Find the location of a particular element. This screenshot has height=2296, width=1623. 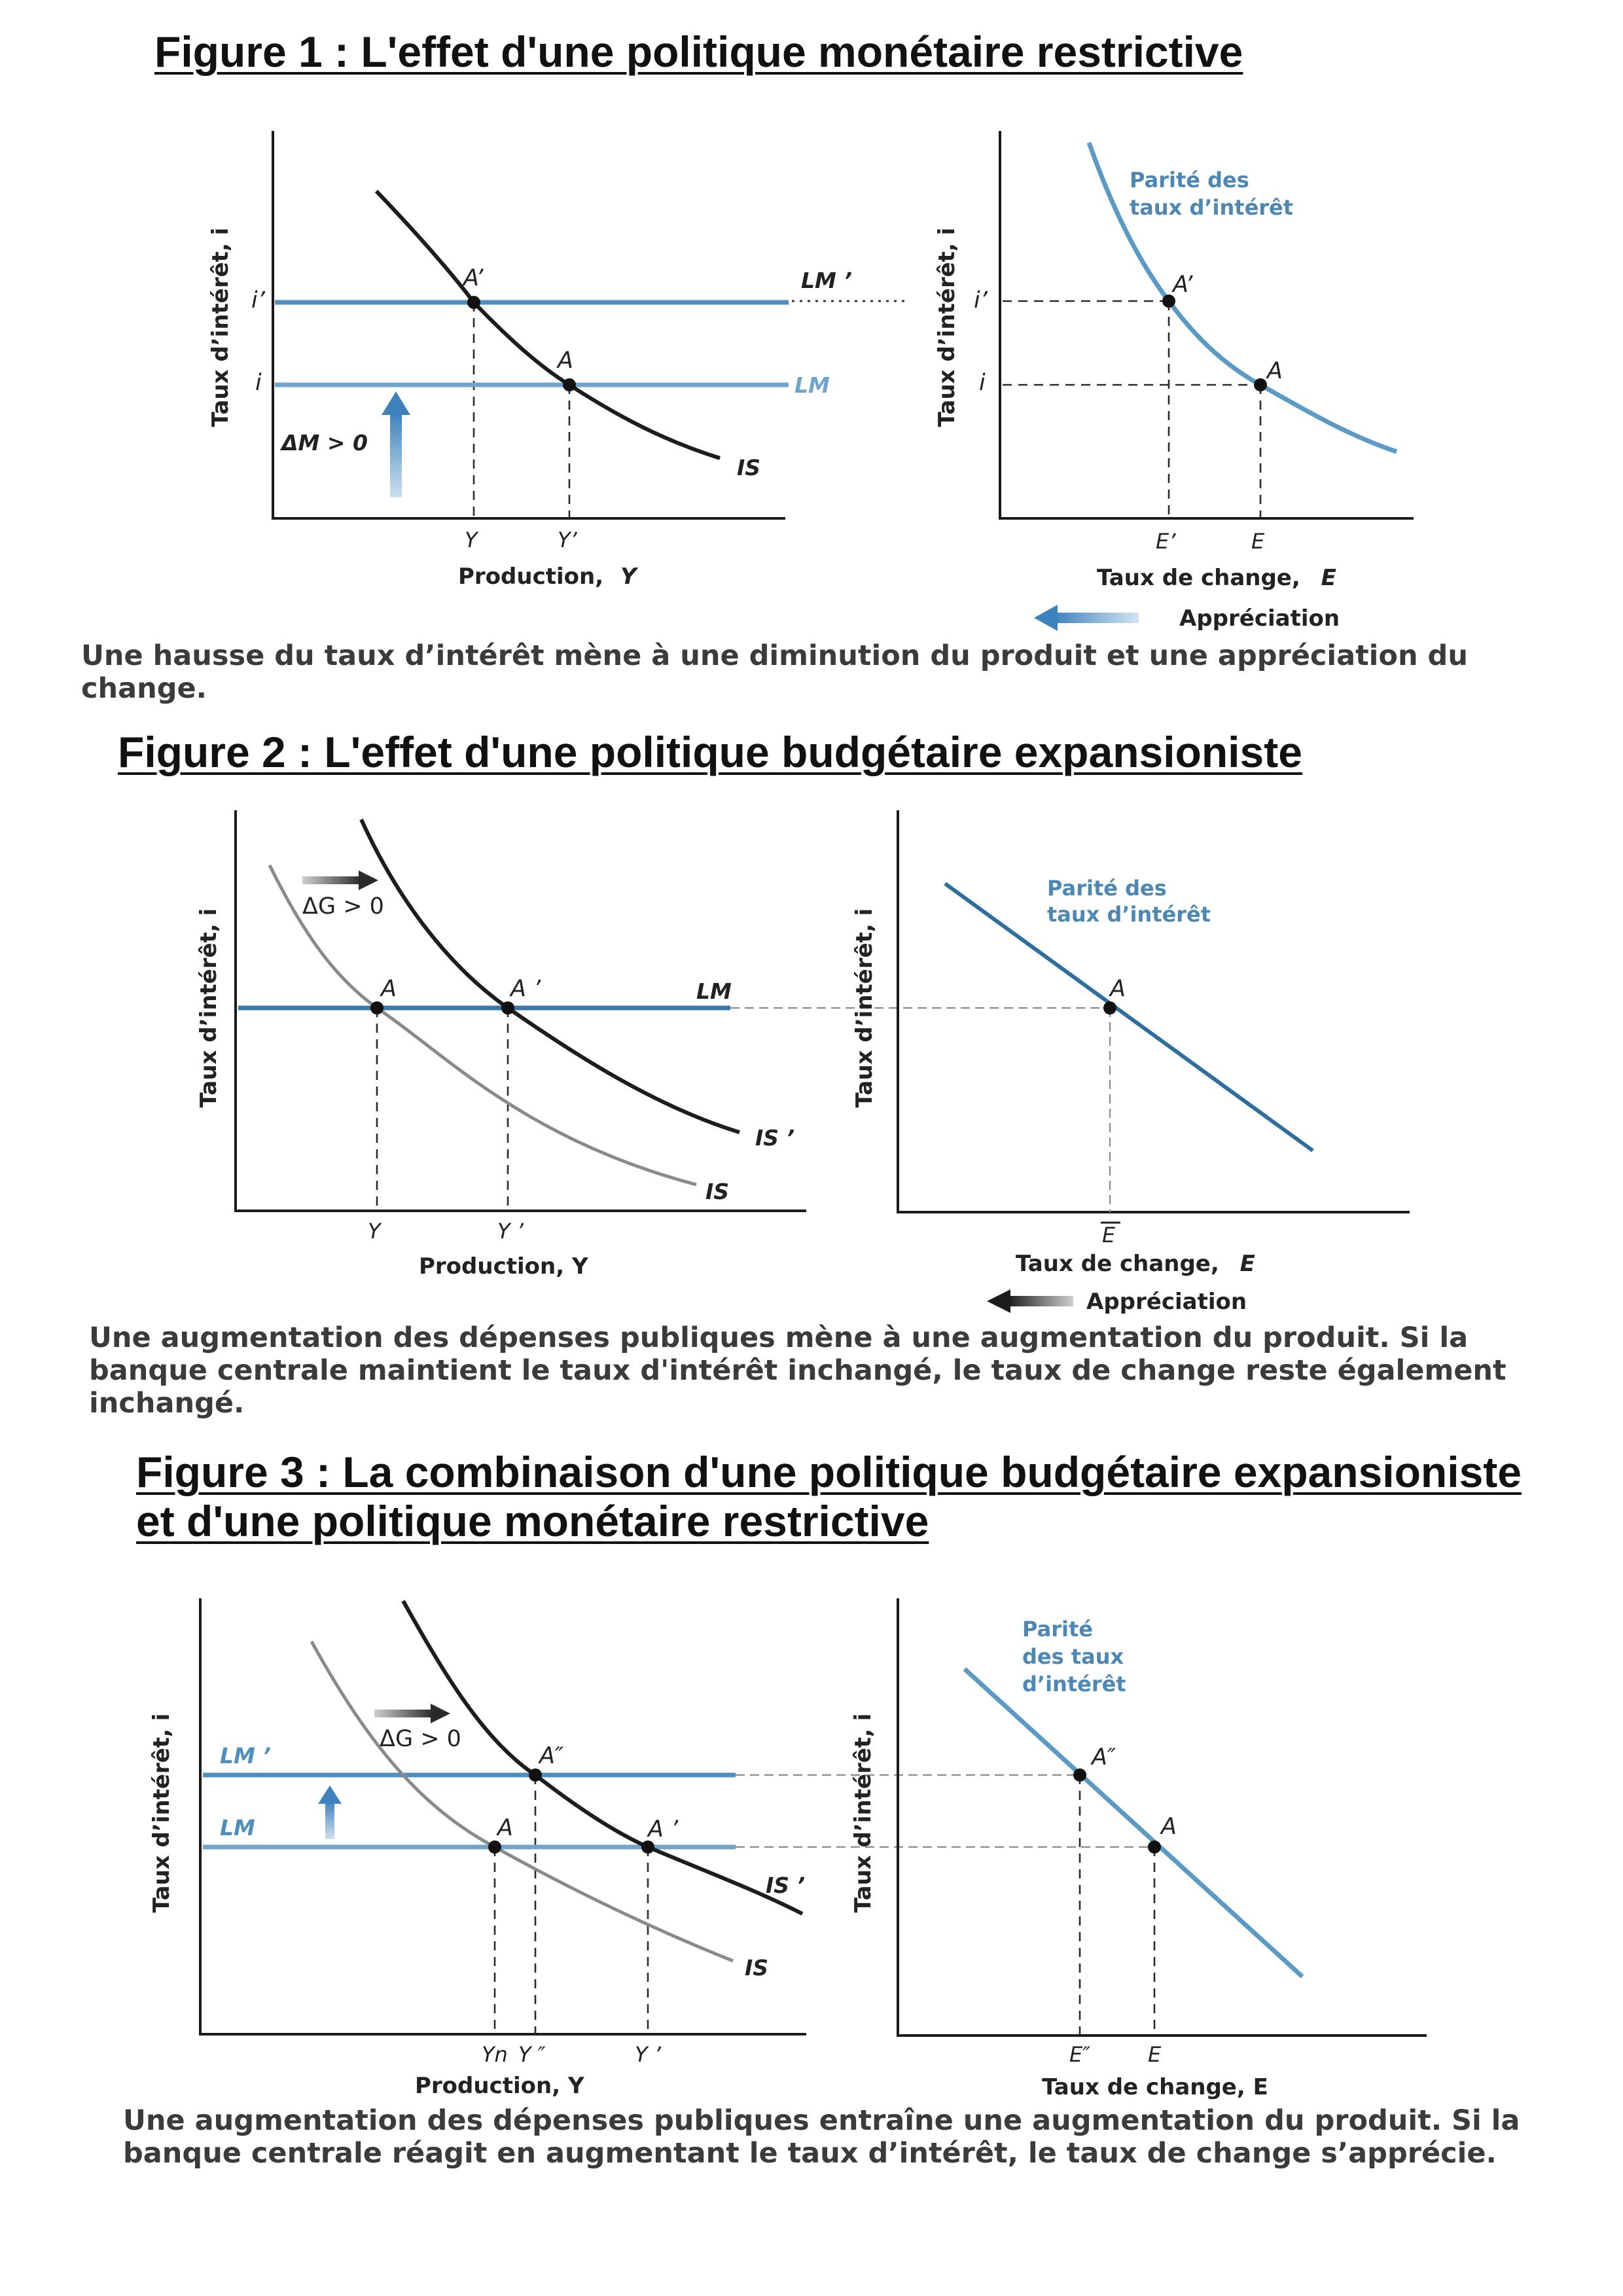

figure-1-point-A-prime is located at coordinates (473, 302).